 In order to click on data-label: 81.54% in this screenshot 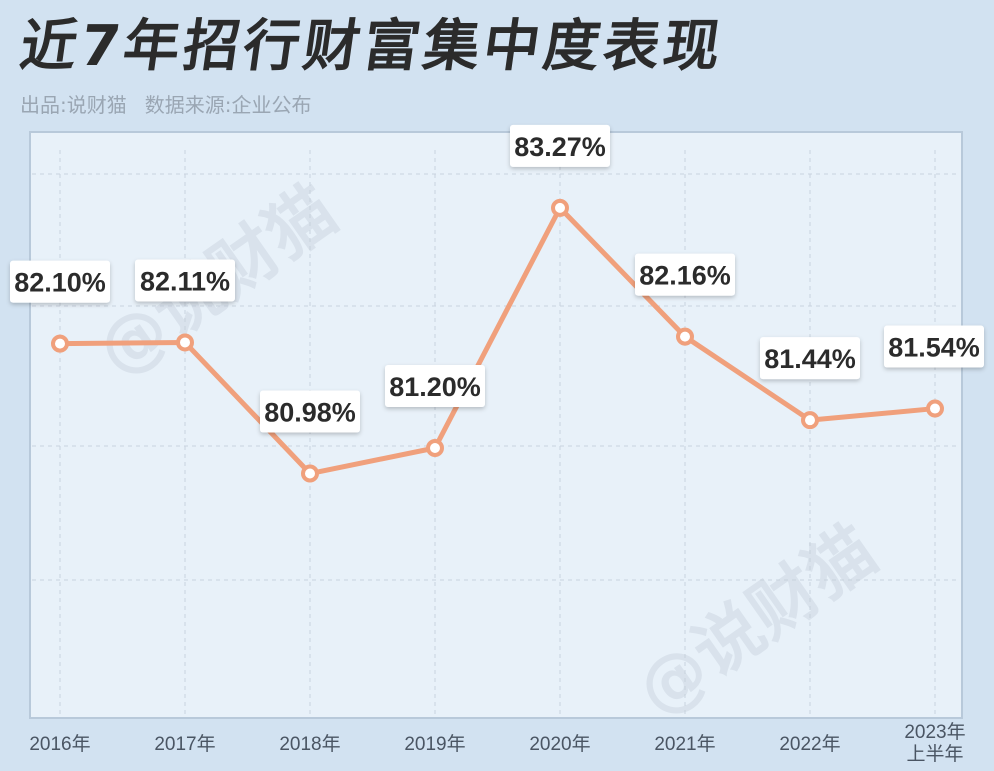, I will do `click(934, 348)`.